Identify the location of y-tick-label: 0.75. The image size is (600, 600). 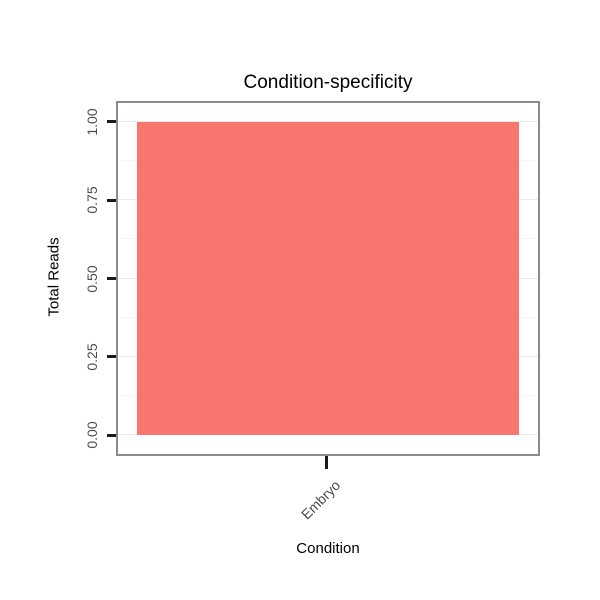
(92, 200).